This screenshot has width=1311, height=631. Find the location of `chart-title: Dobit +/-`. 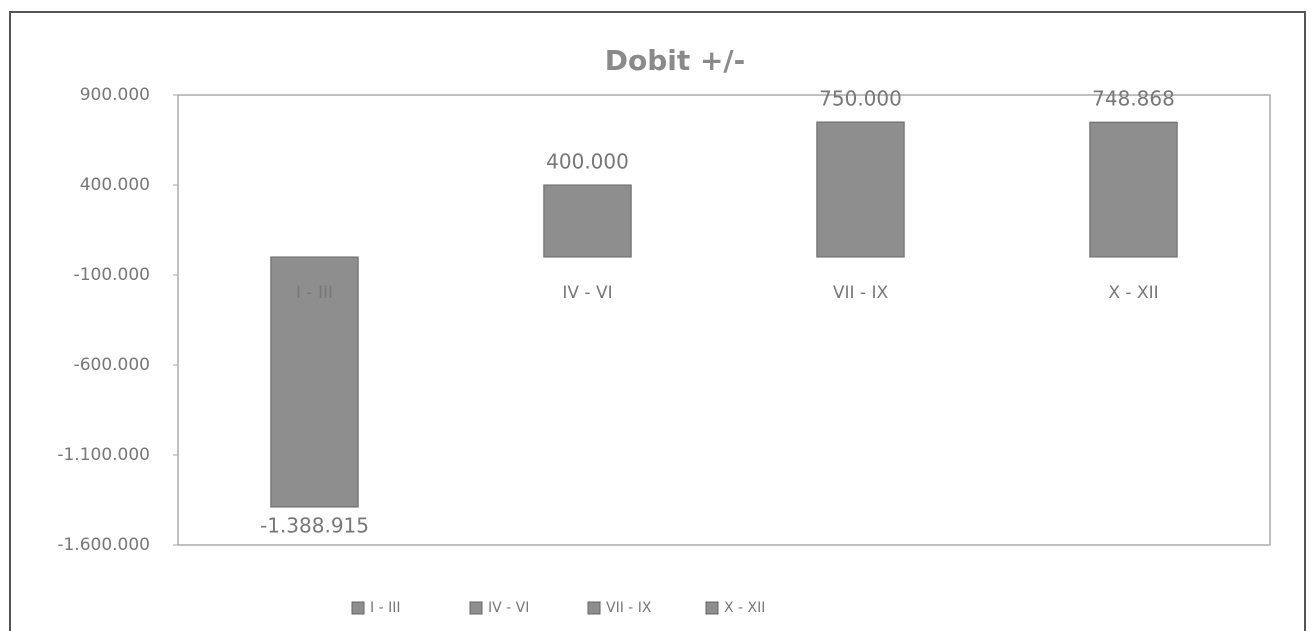

chart-title: Dobit +/- is located at coordinates (675, 60).